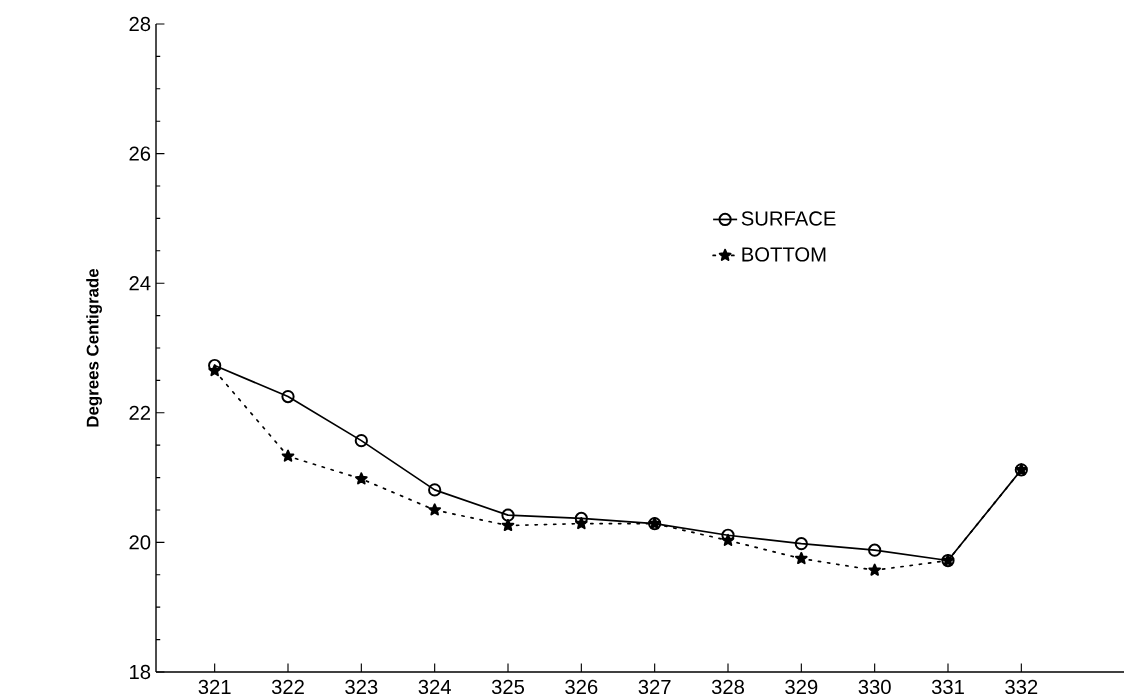  Describe the element at coordinates (140, 412) in the screenshot. I see `y-tick-label: 22` at that location.